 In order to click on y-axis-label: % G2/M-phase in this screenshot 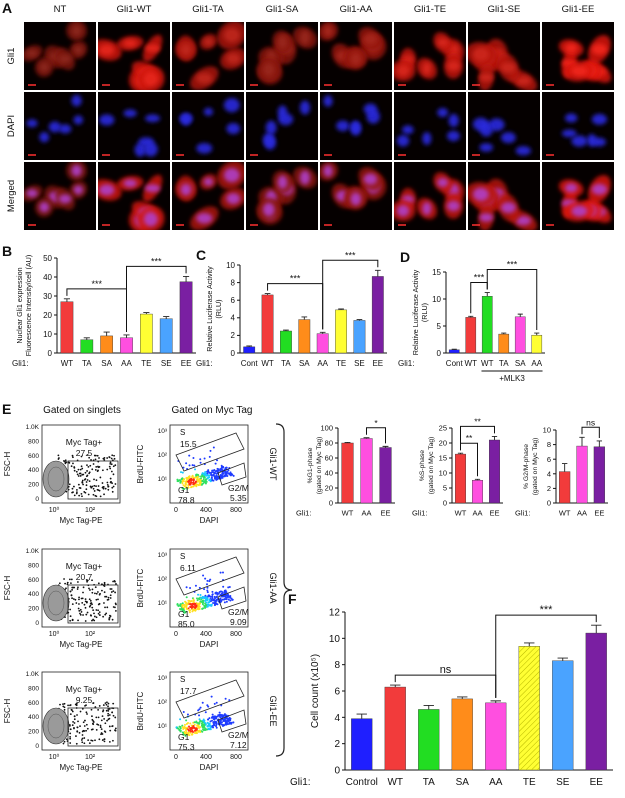, I will do `click(526, 466)`.